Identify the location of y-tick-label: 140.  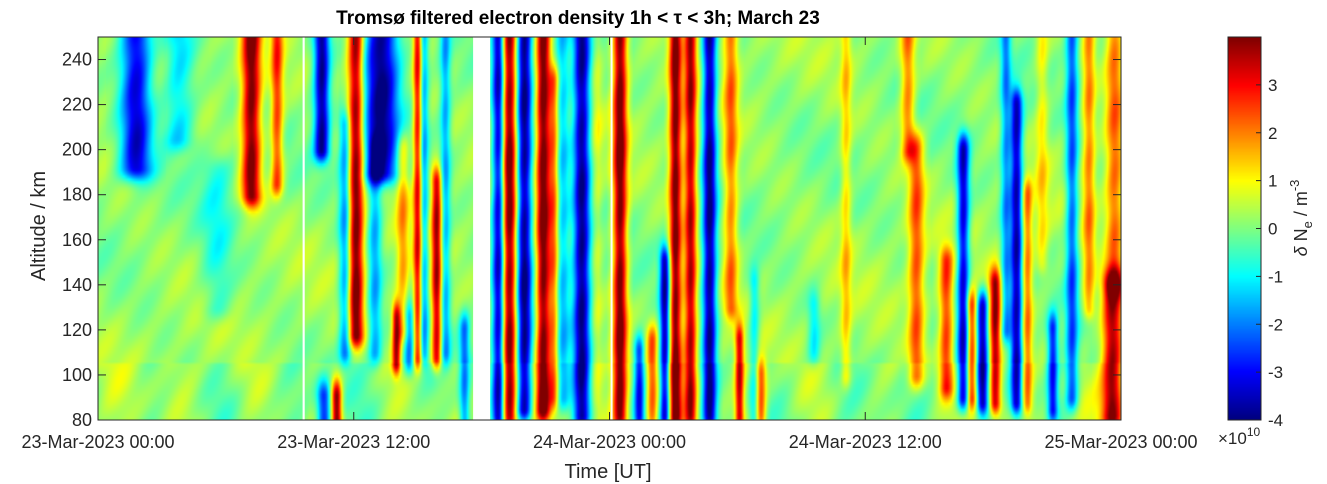
(77, 285).